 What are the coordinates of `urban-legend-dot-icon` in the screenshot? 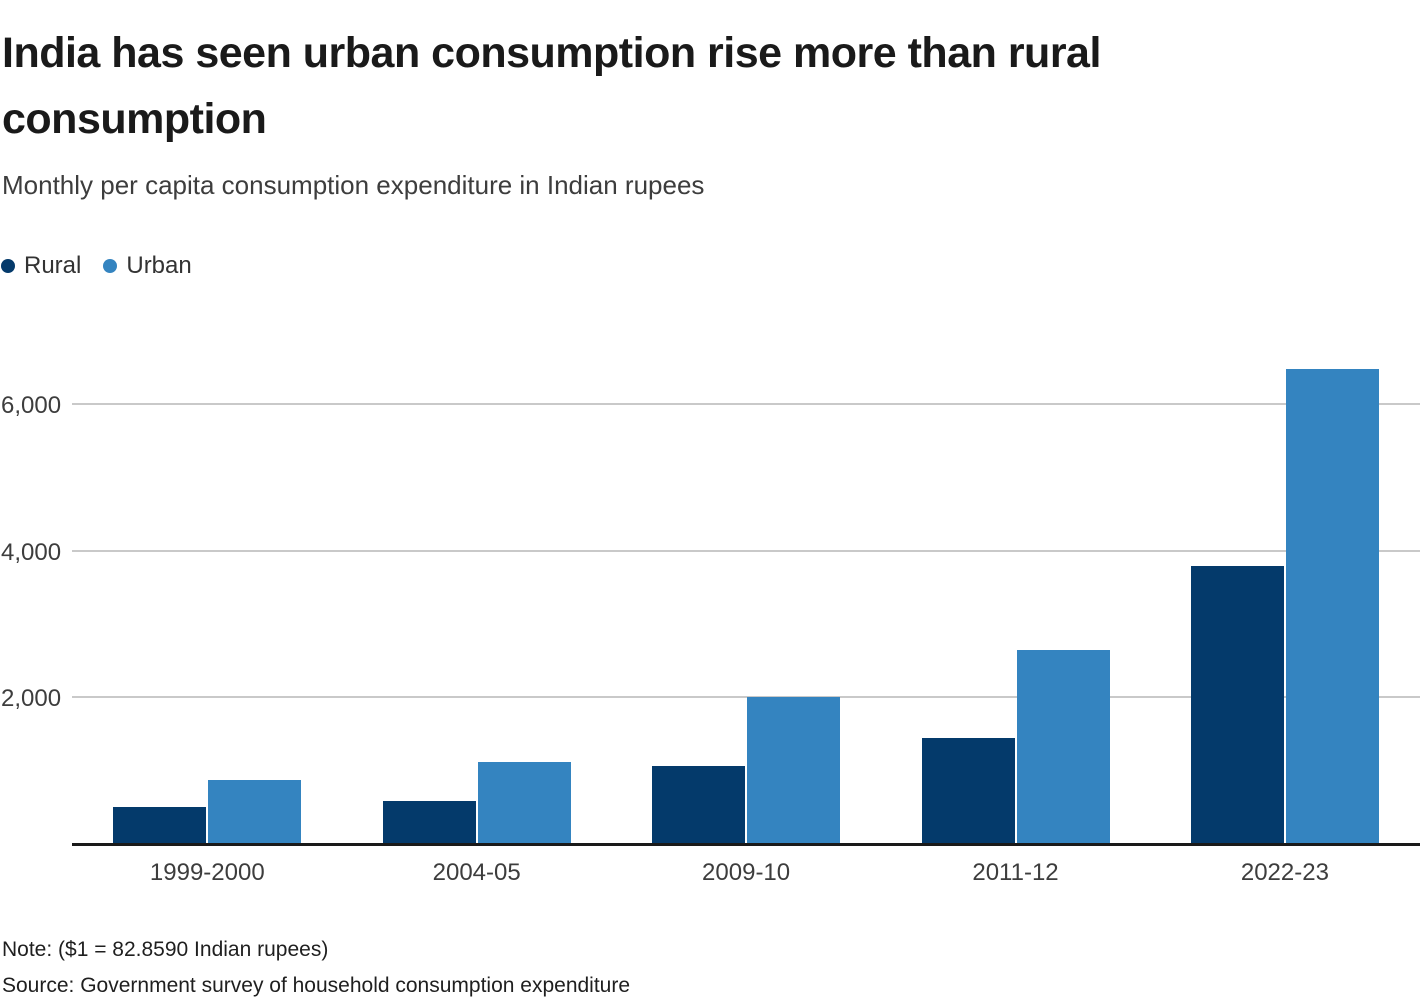 It's located at (110, 266).